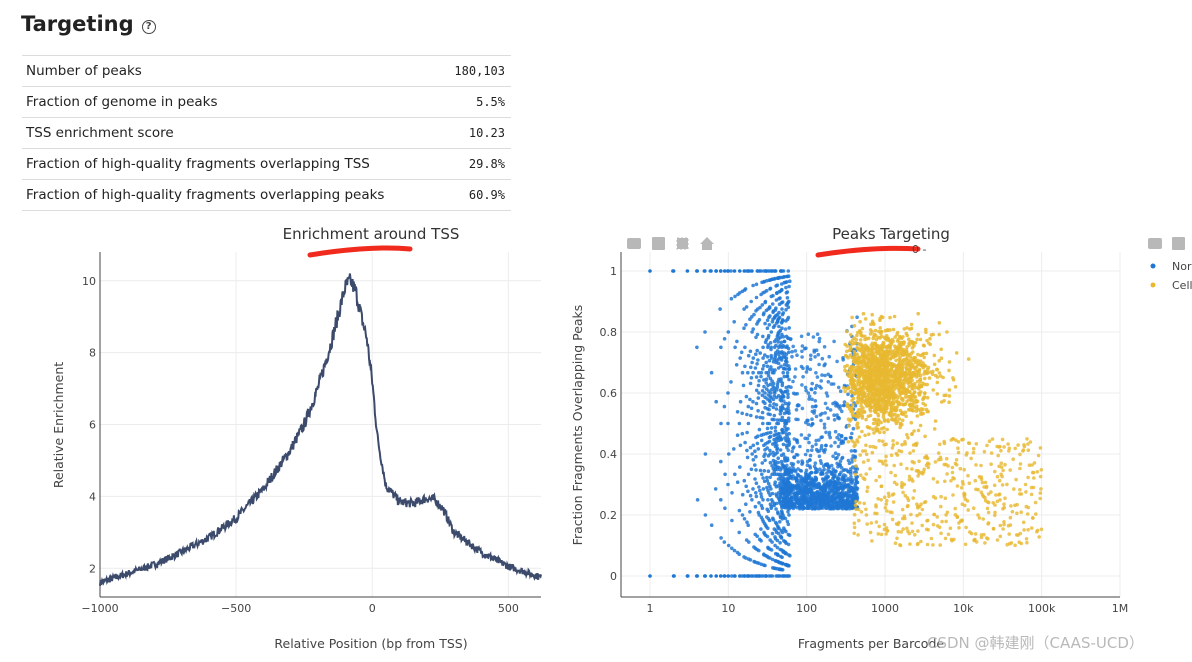 This screenshot has width=1192, height=662. I want to click on question-circle-icon: ?, so click(148, 27).